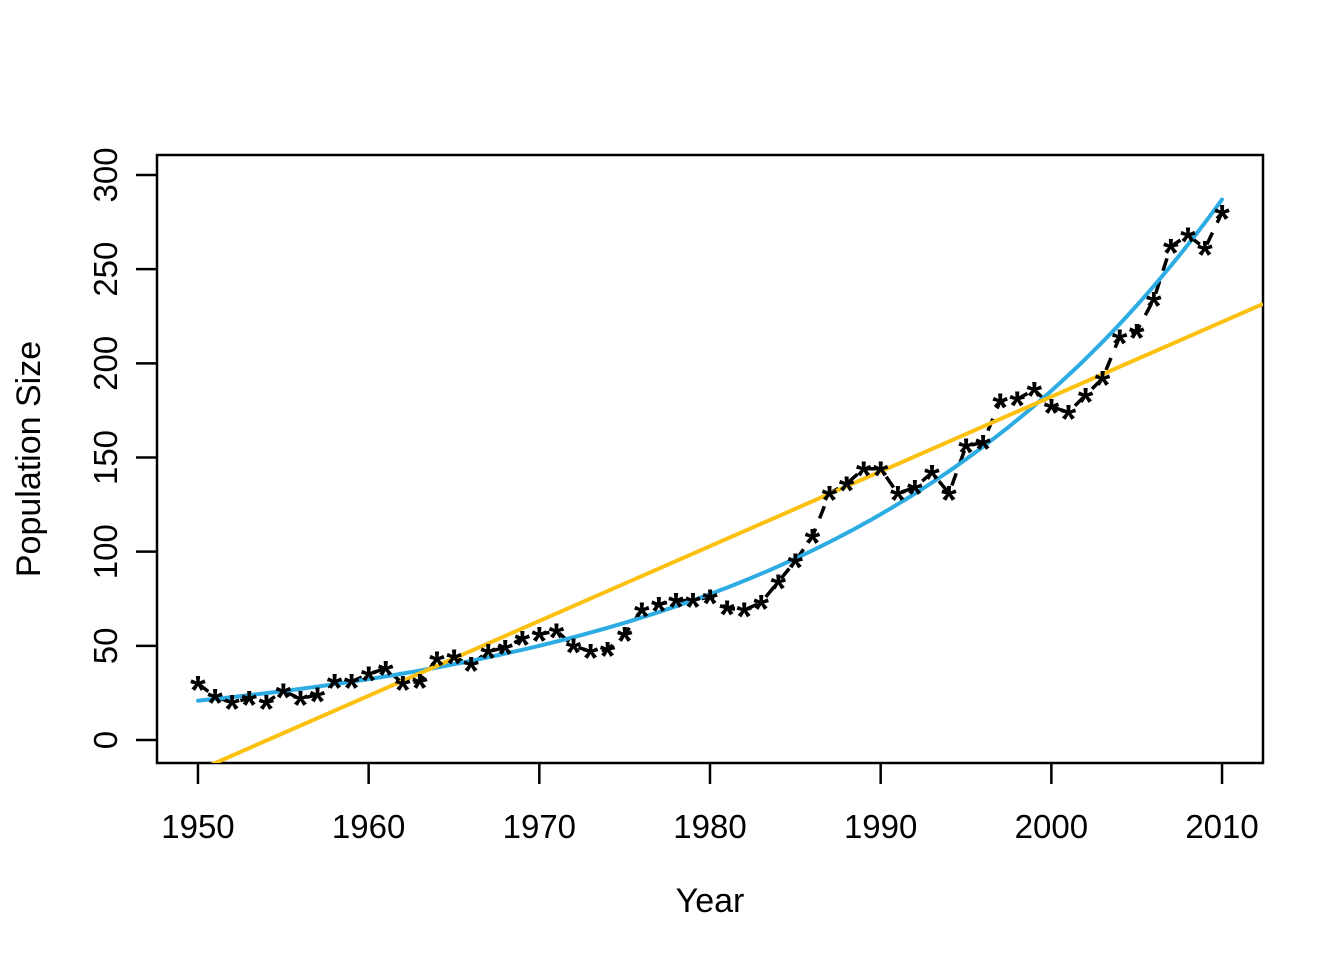 Image resolution: width=1344 pixels, height=960 pixels. Describe the element at coordinates (880, 826) in the screenshot. I see `x-axis-tick-label: 1990` at that location.